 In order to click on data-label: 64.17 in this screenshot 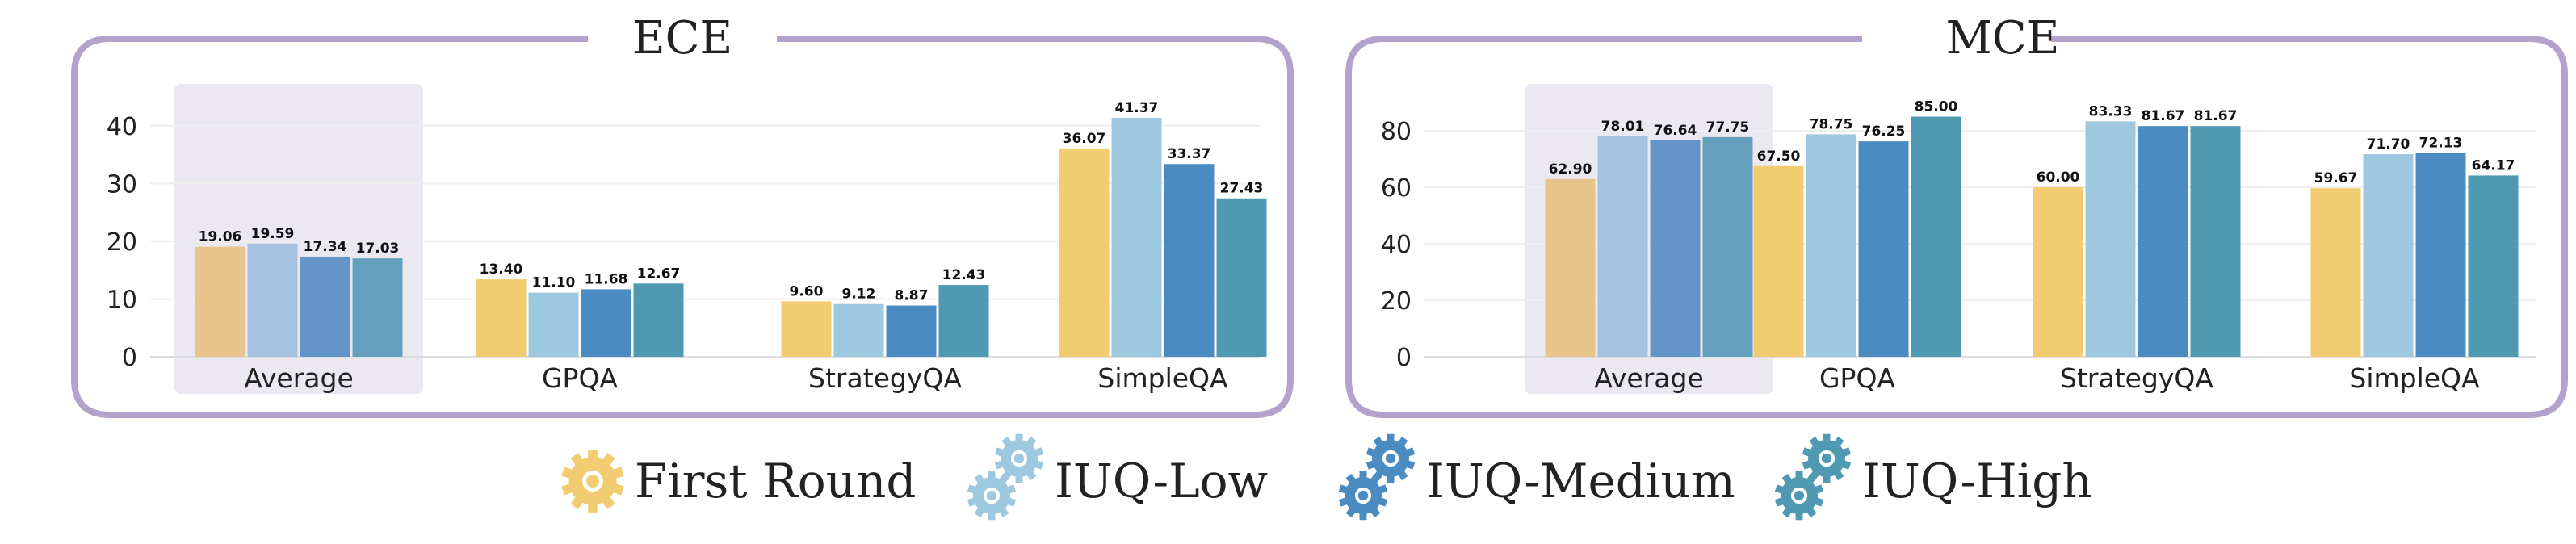, I will do `click(2493, 165)`.